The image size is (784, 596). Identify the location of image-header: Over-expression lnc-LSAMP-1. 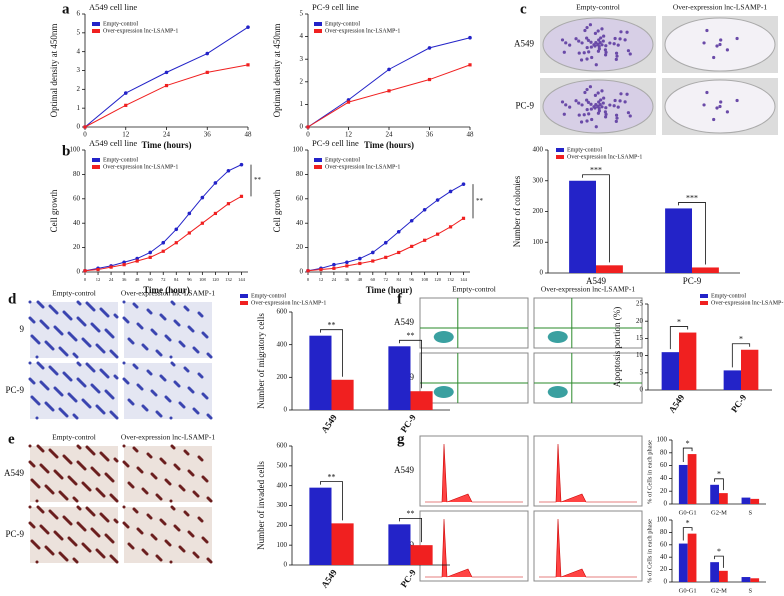
(720, 7).